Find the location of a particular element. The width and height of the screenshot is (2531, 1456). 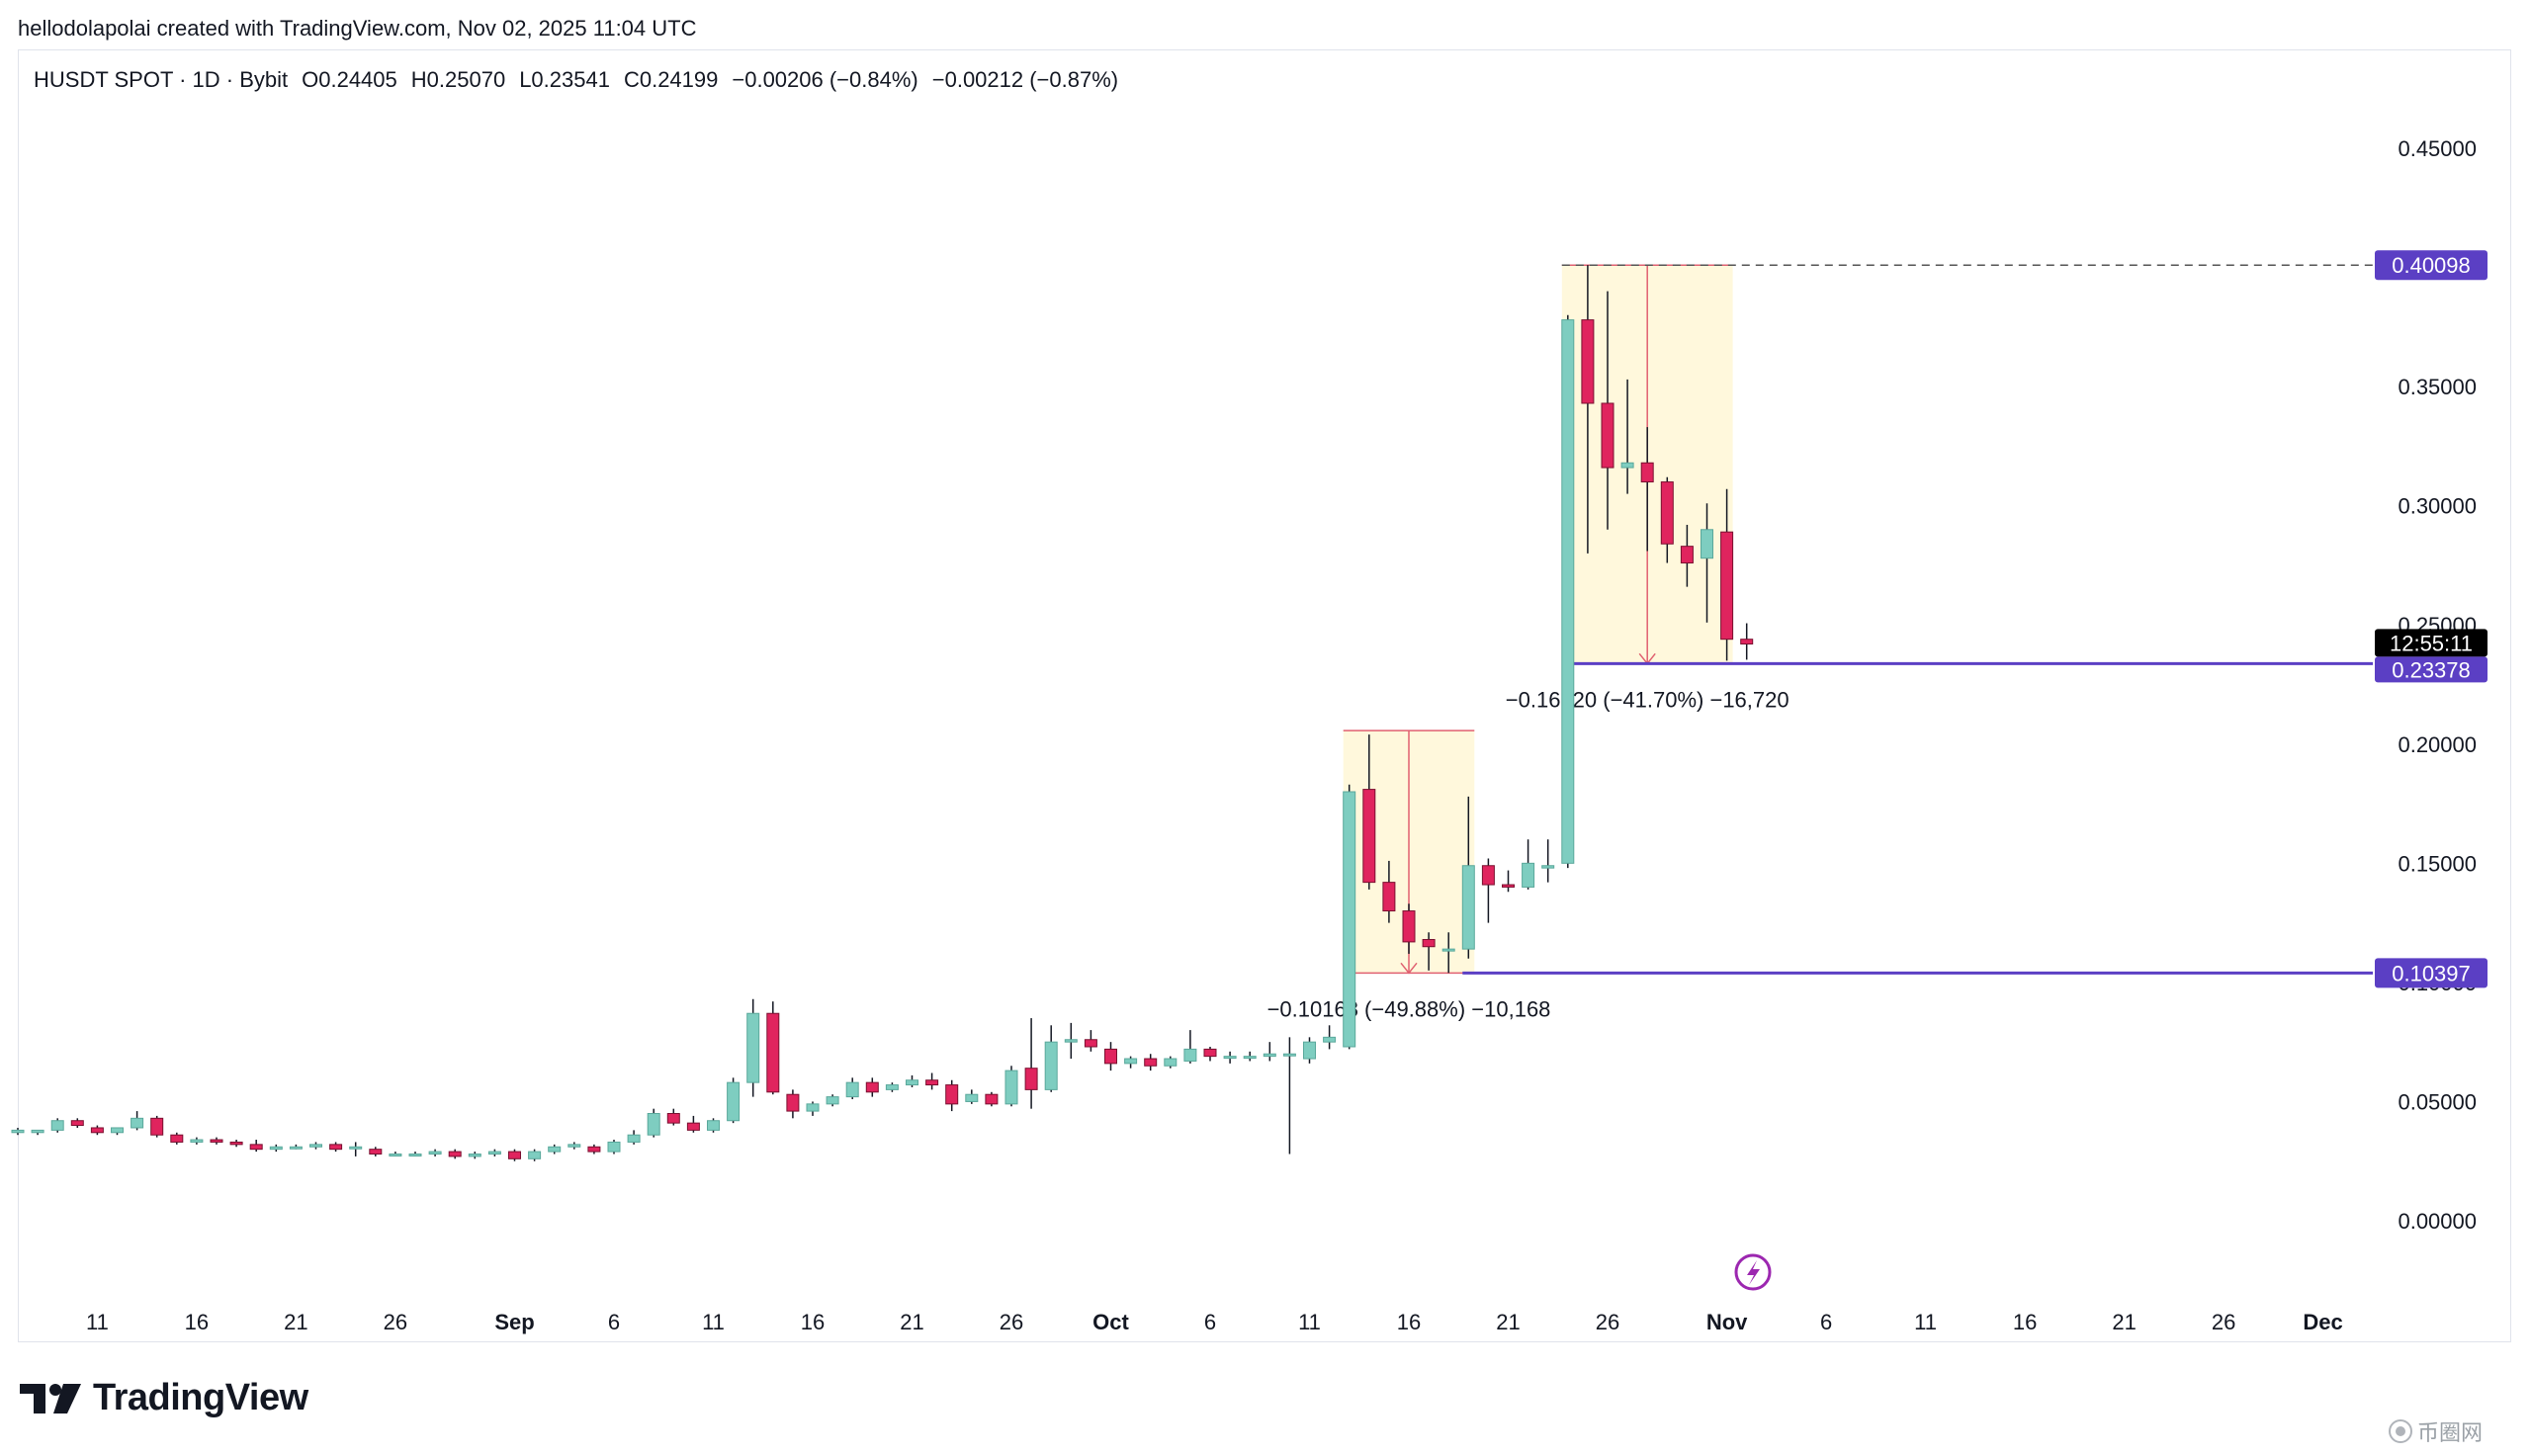

legend-open: O0.24405 is located at coordinates (350, 79).